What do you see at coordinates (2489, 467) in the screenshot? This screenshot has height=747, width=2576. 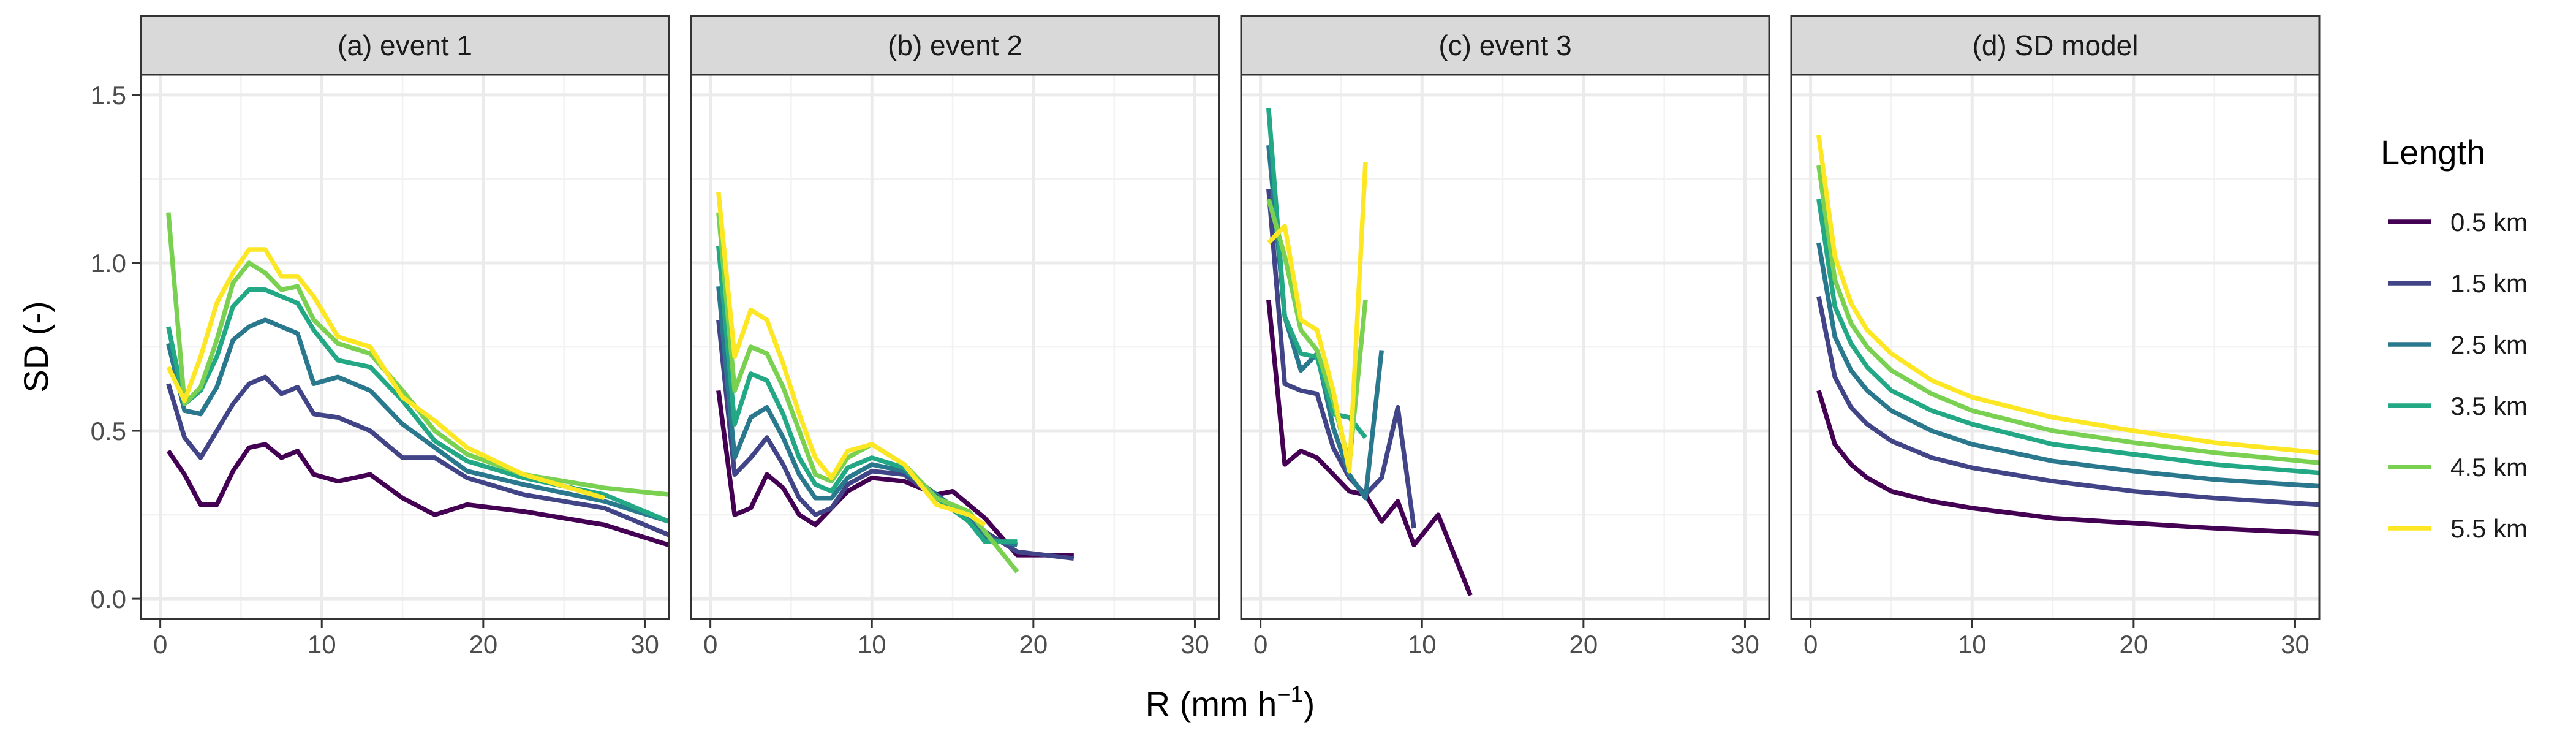 I see `legend-label: 4.5 km` at bounding box center [2489, 467].